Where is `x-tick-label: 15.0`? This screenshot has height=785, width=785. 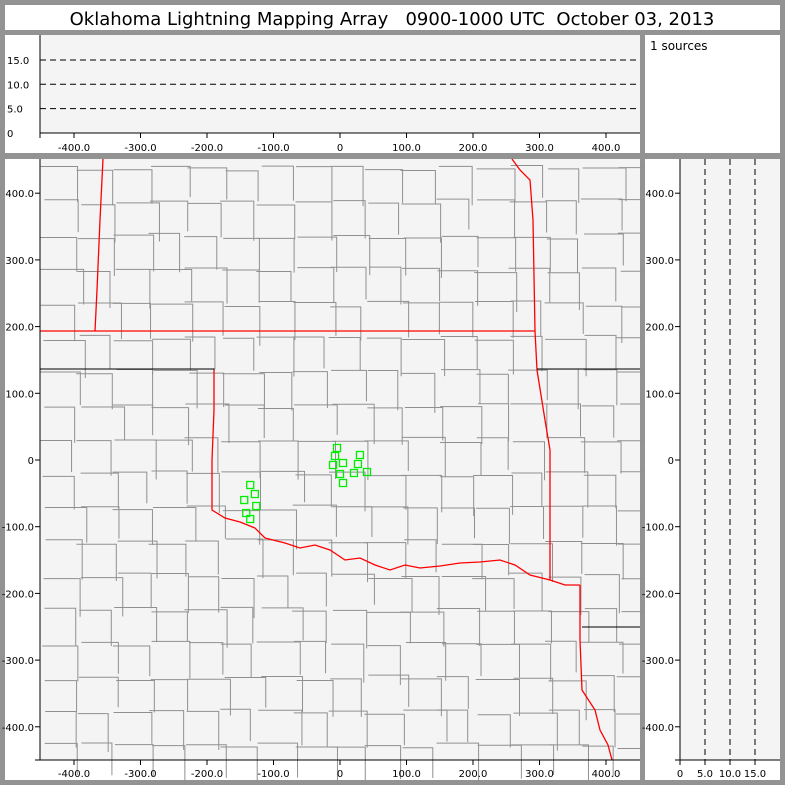
x-tick-label: 15.0 is located at coordinates (755, 774).